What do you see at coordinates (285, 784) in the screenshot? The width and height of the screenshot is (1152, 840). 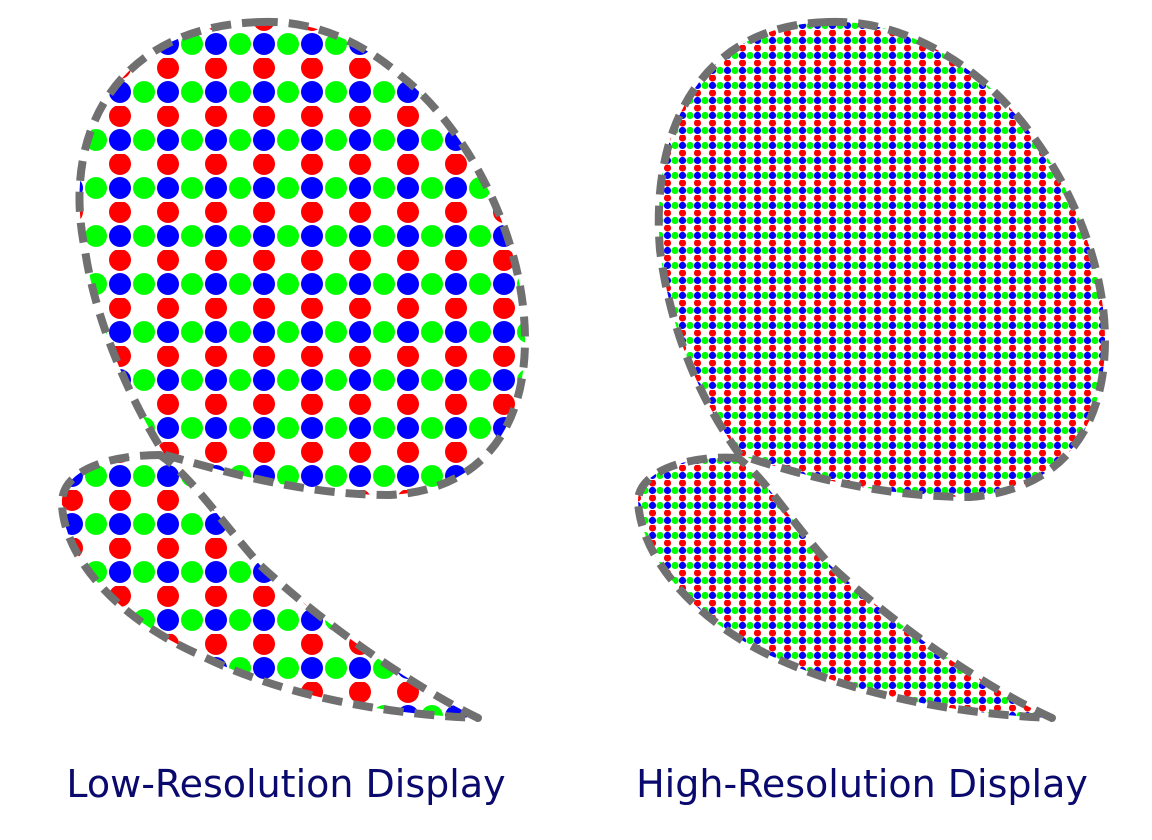 I see `caption-low: Low-Resolution Display` at bounding box center [285, 784].